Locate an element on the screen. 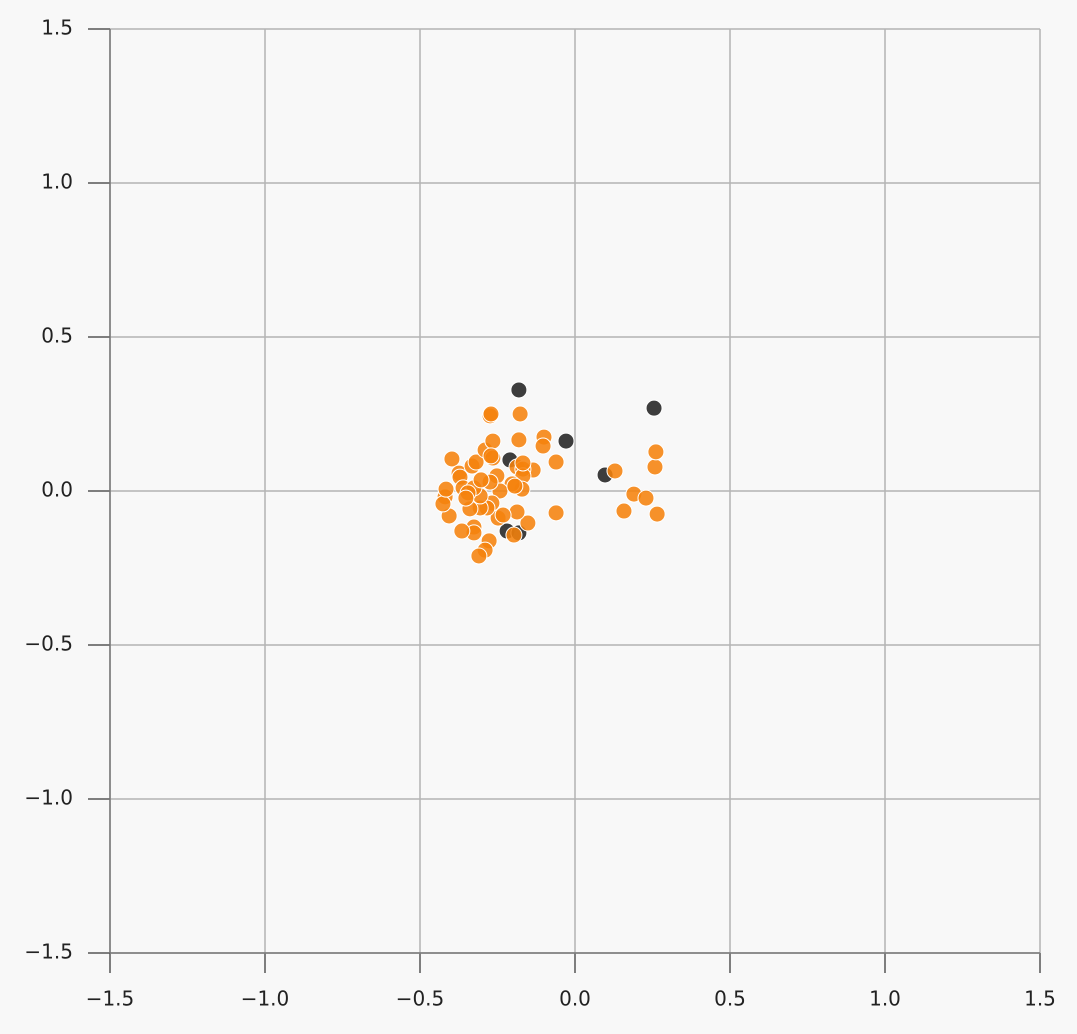  x-tick-label: 0.0 is located at coordinates (575, 999).